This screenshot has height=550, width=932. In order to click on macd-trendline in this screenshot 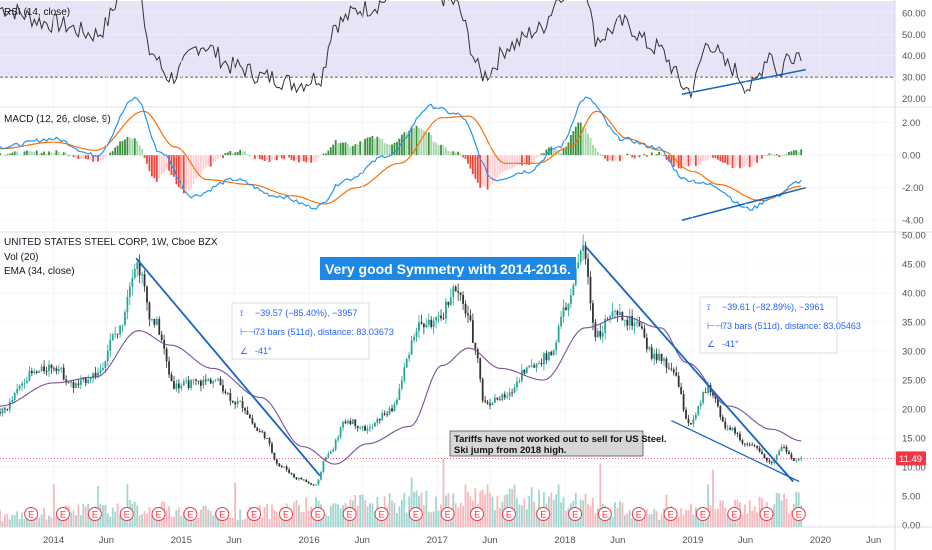, I will do `click(743, 203)`.